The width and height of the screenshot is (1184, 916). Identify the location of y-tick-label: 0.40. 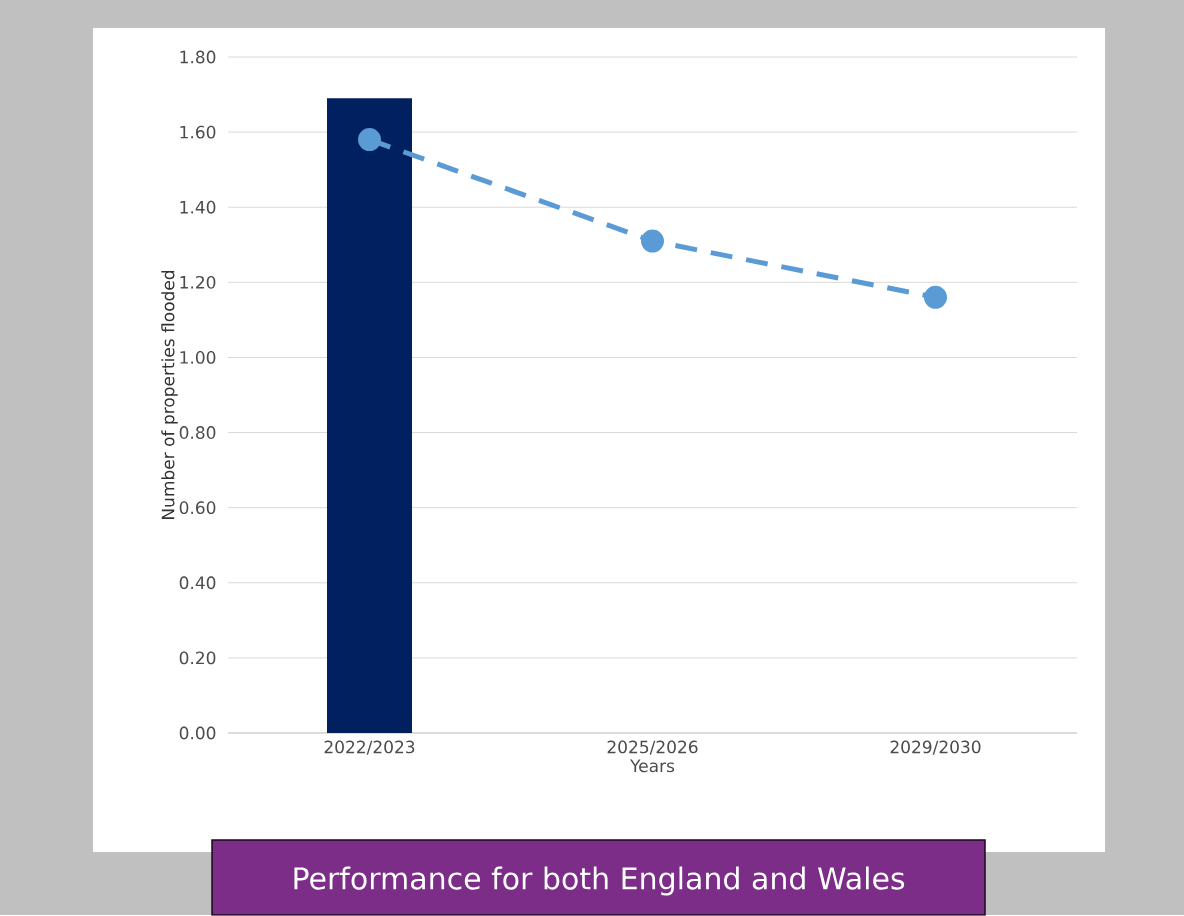
(197, 583).